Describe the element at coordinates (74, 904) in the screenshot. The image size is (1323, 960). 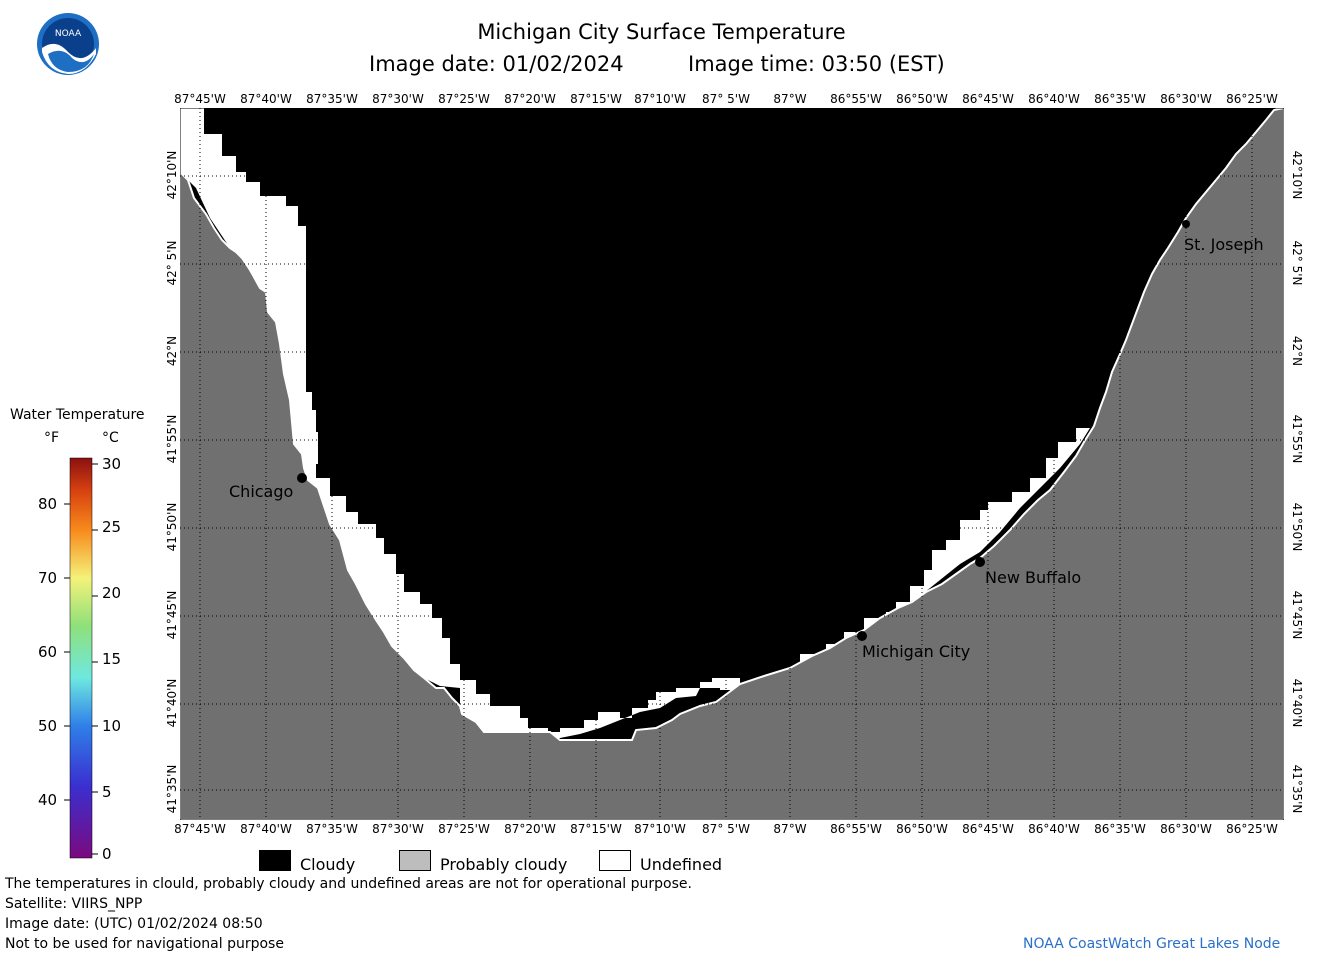
I see `footer-satellite: Satellite: VIIRS_NPP` at that location.